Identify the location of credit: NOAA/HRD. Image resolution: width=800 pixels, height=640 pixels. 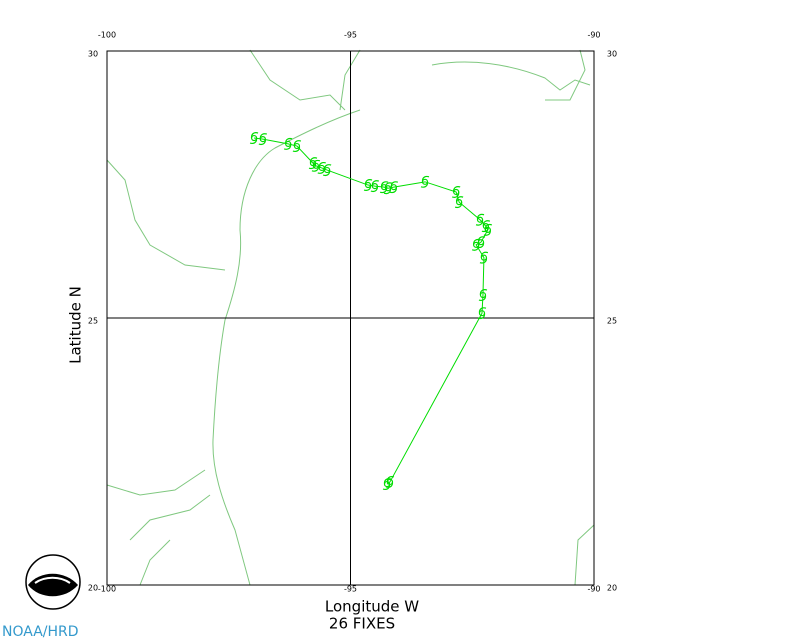
(40, 632).